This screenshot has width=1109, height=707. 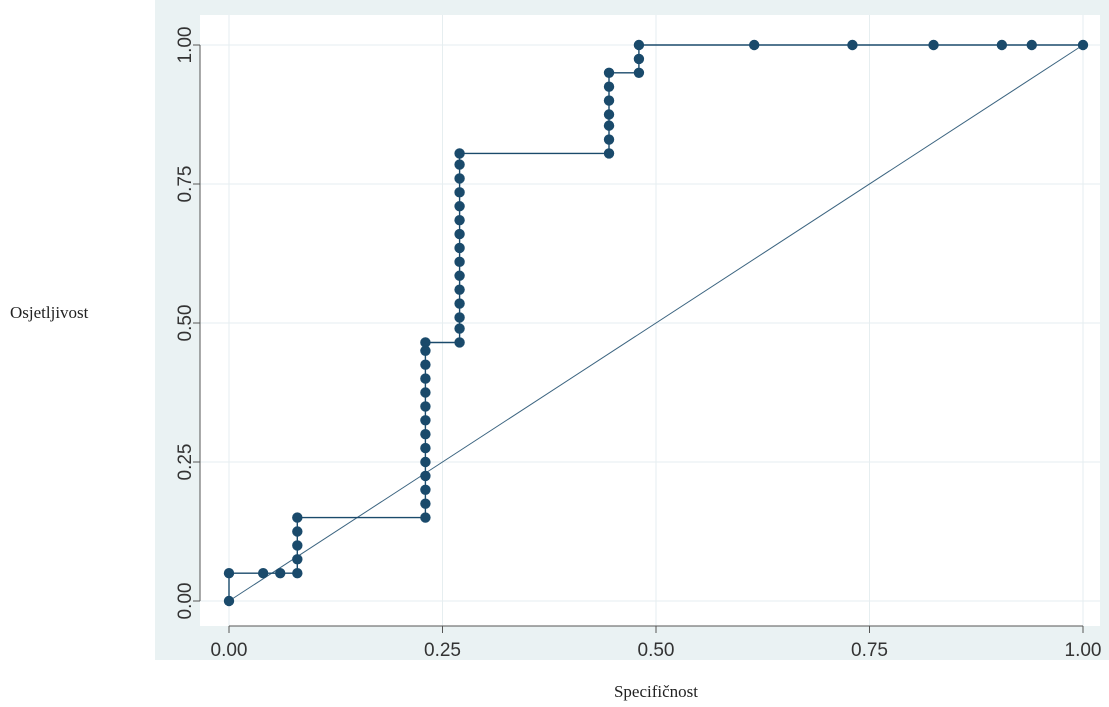 I want to click on x-tick-label-2: 0.50, so click(x=656, y=650).